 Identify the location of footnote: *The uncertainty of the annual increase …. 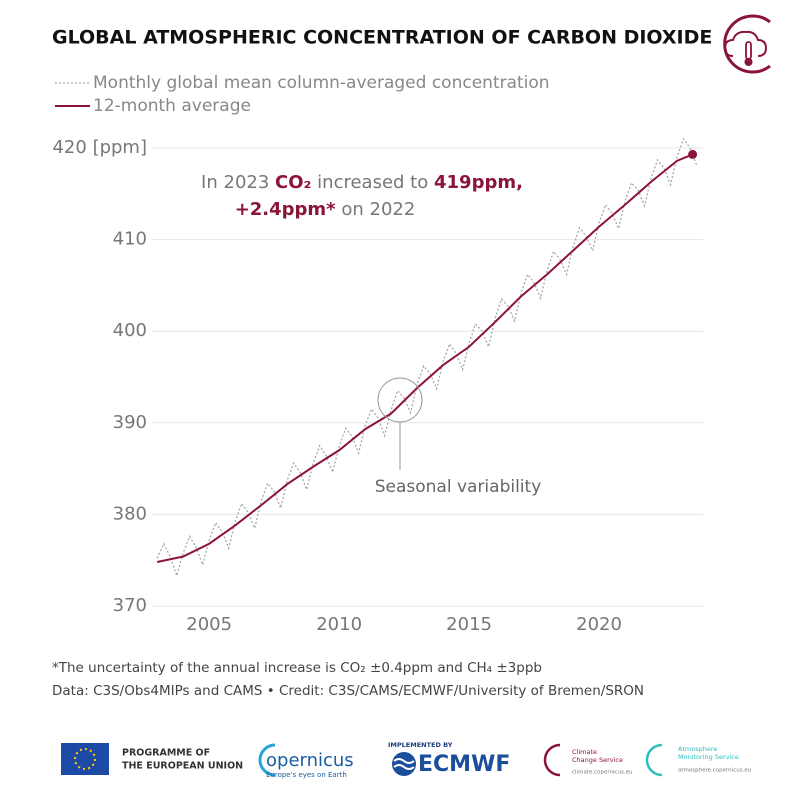
(297, 668).